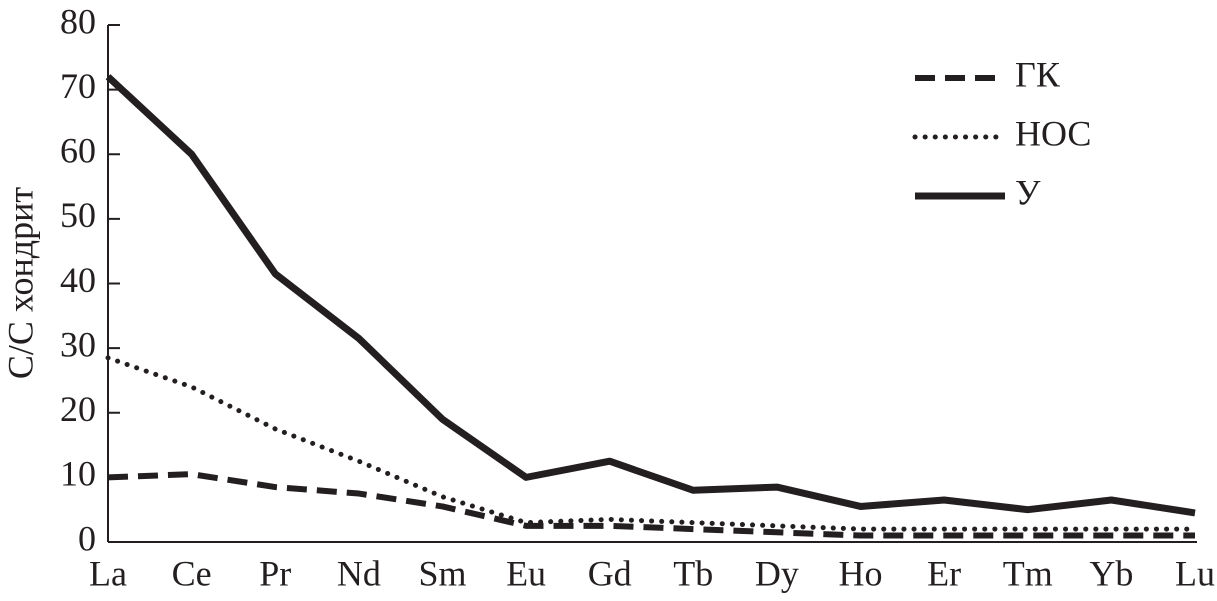 This screenshot has height=601, width=1217. I want to click on legend-label: ГК, so click(1038, 74).